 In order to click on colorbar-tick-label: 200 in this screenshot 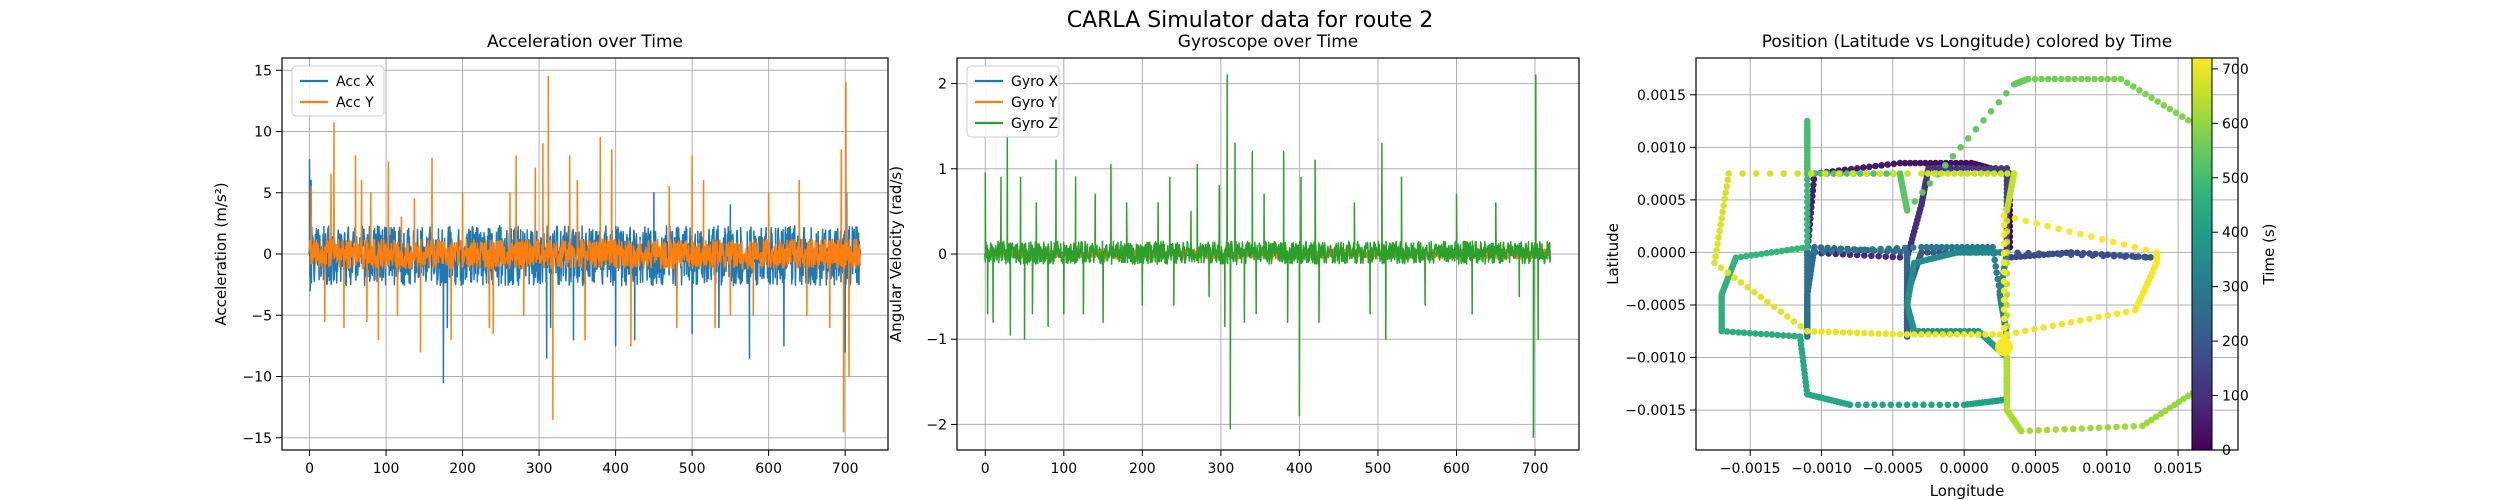, I will do `click(2235, 342)`.